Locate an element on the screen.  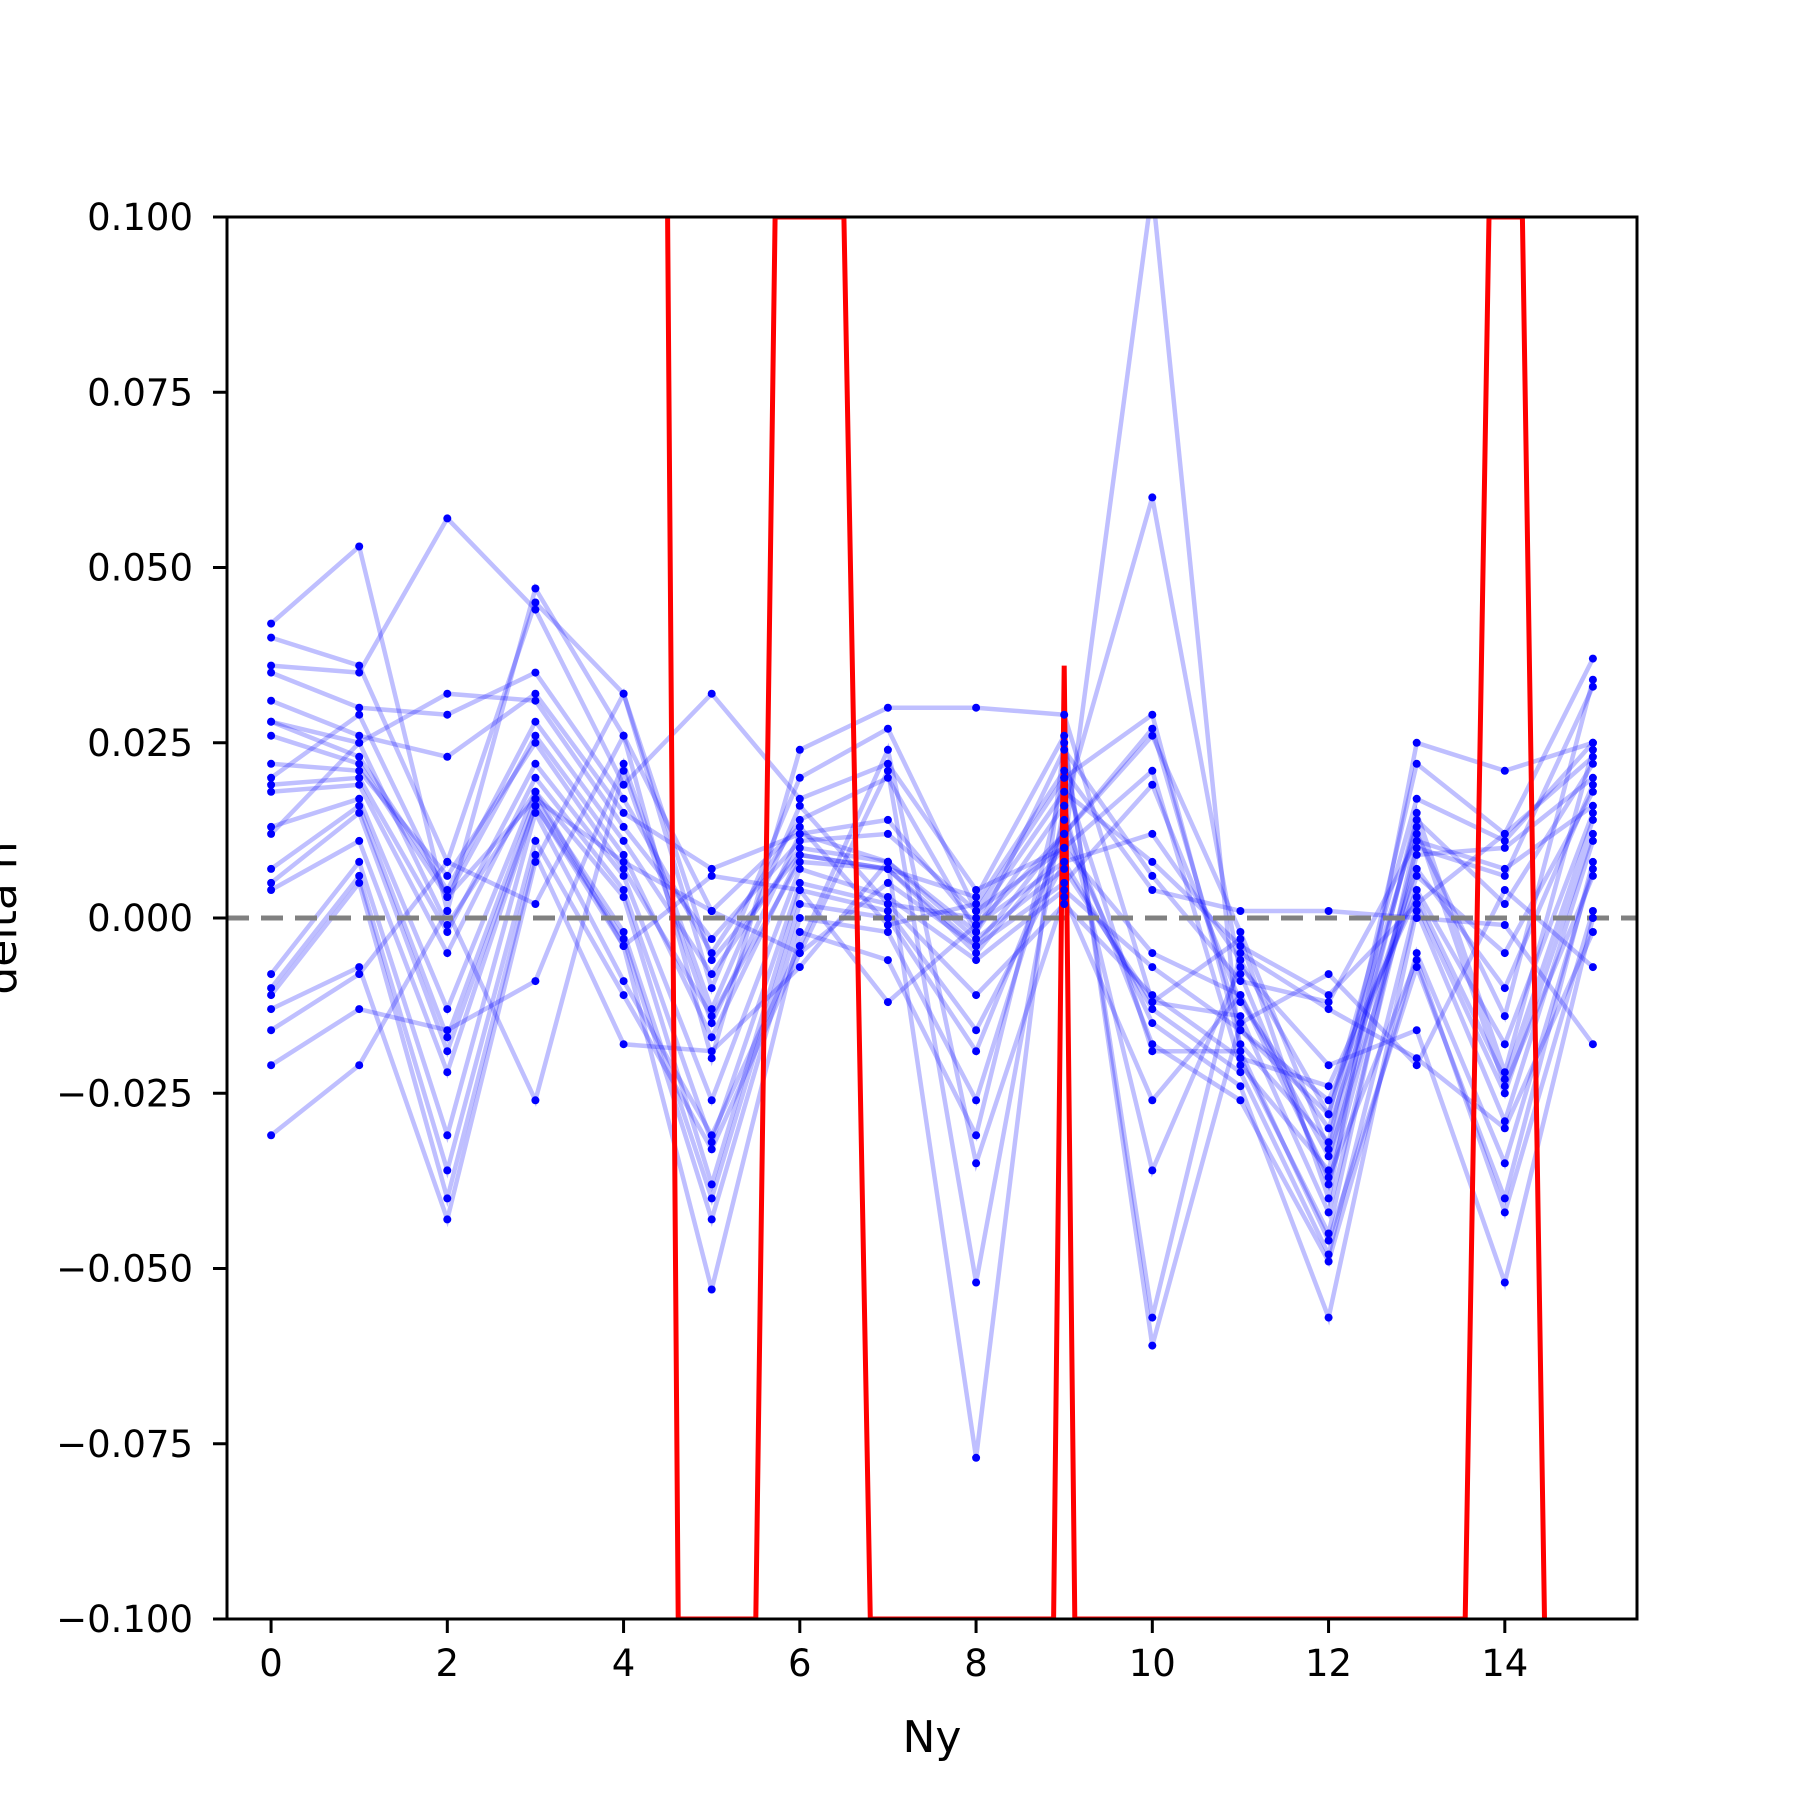
y-tick-label: −0.025 is located at coordinates (124, 1093).